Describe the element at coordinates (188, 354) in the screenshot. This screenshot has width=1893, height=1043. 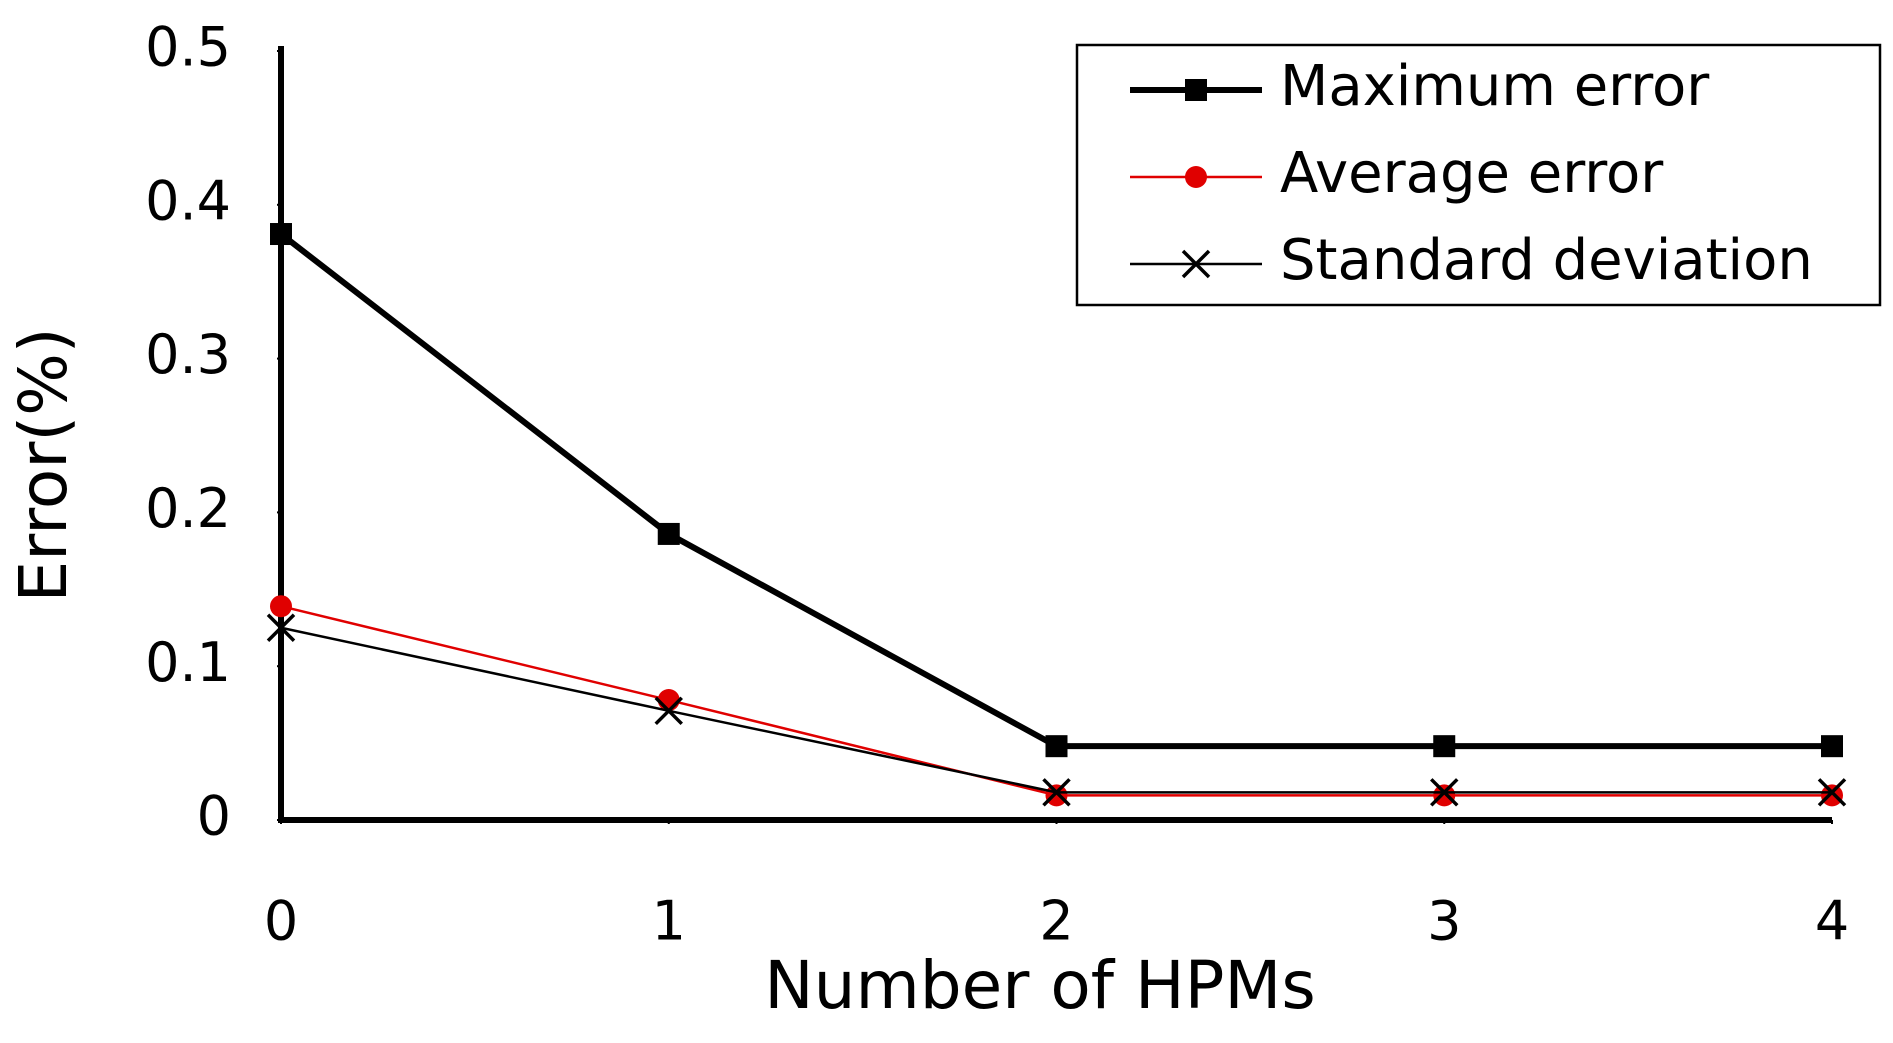
I see `y-tick-label: 0.3` at that location.